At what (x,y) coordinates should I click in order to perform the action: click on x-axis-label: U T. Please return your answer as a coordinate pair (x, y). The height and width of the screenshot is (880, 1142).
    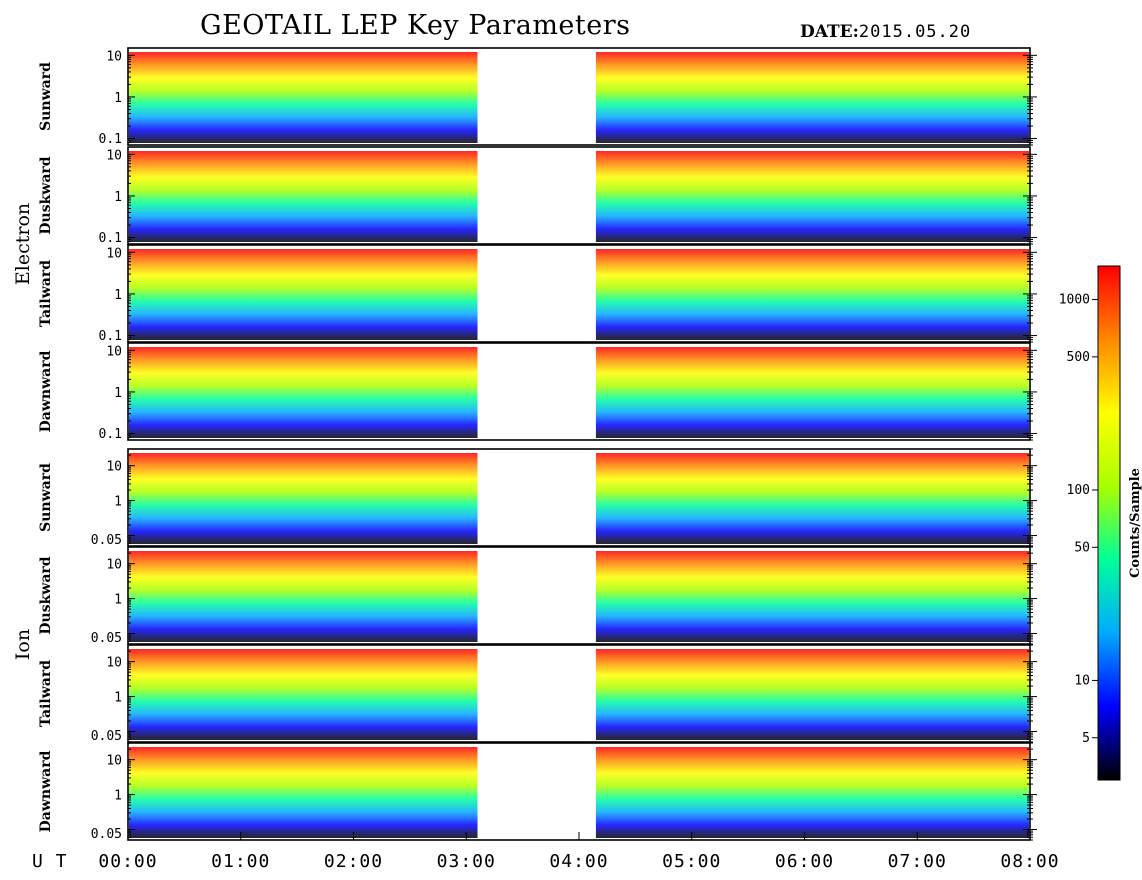
    Looking at the image, I should click on (50, 861).